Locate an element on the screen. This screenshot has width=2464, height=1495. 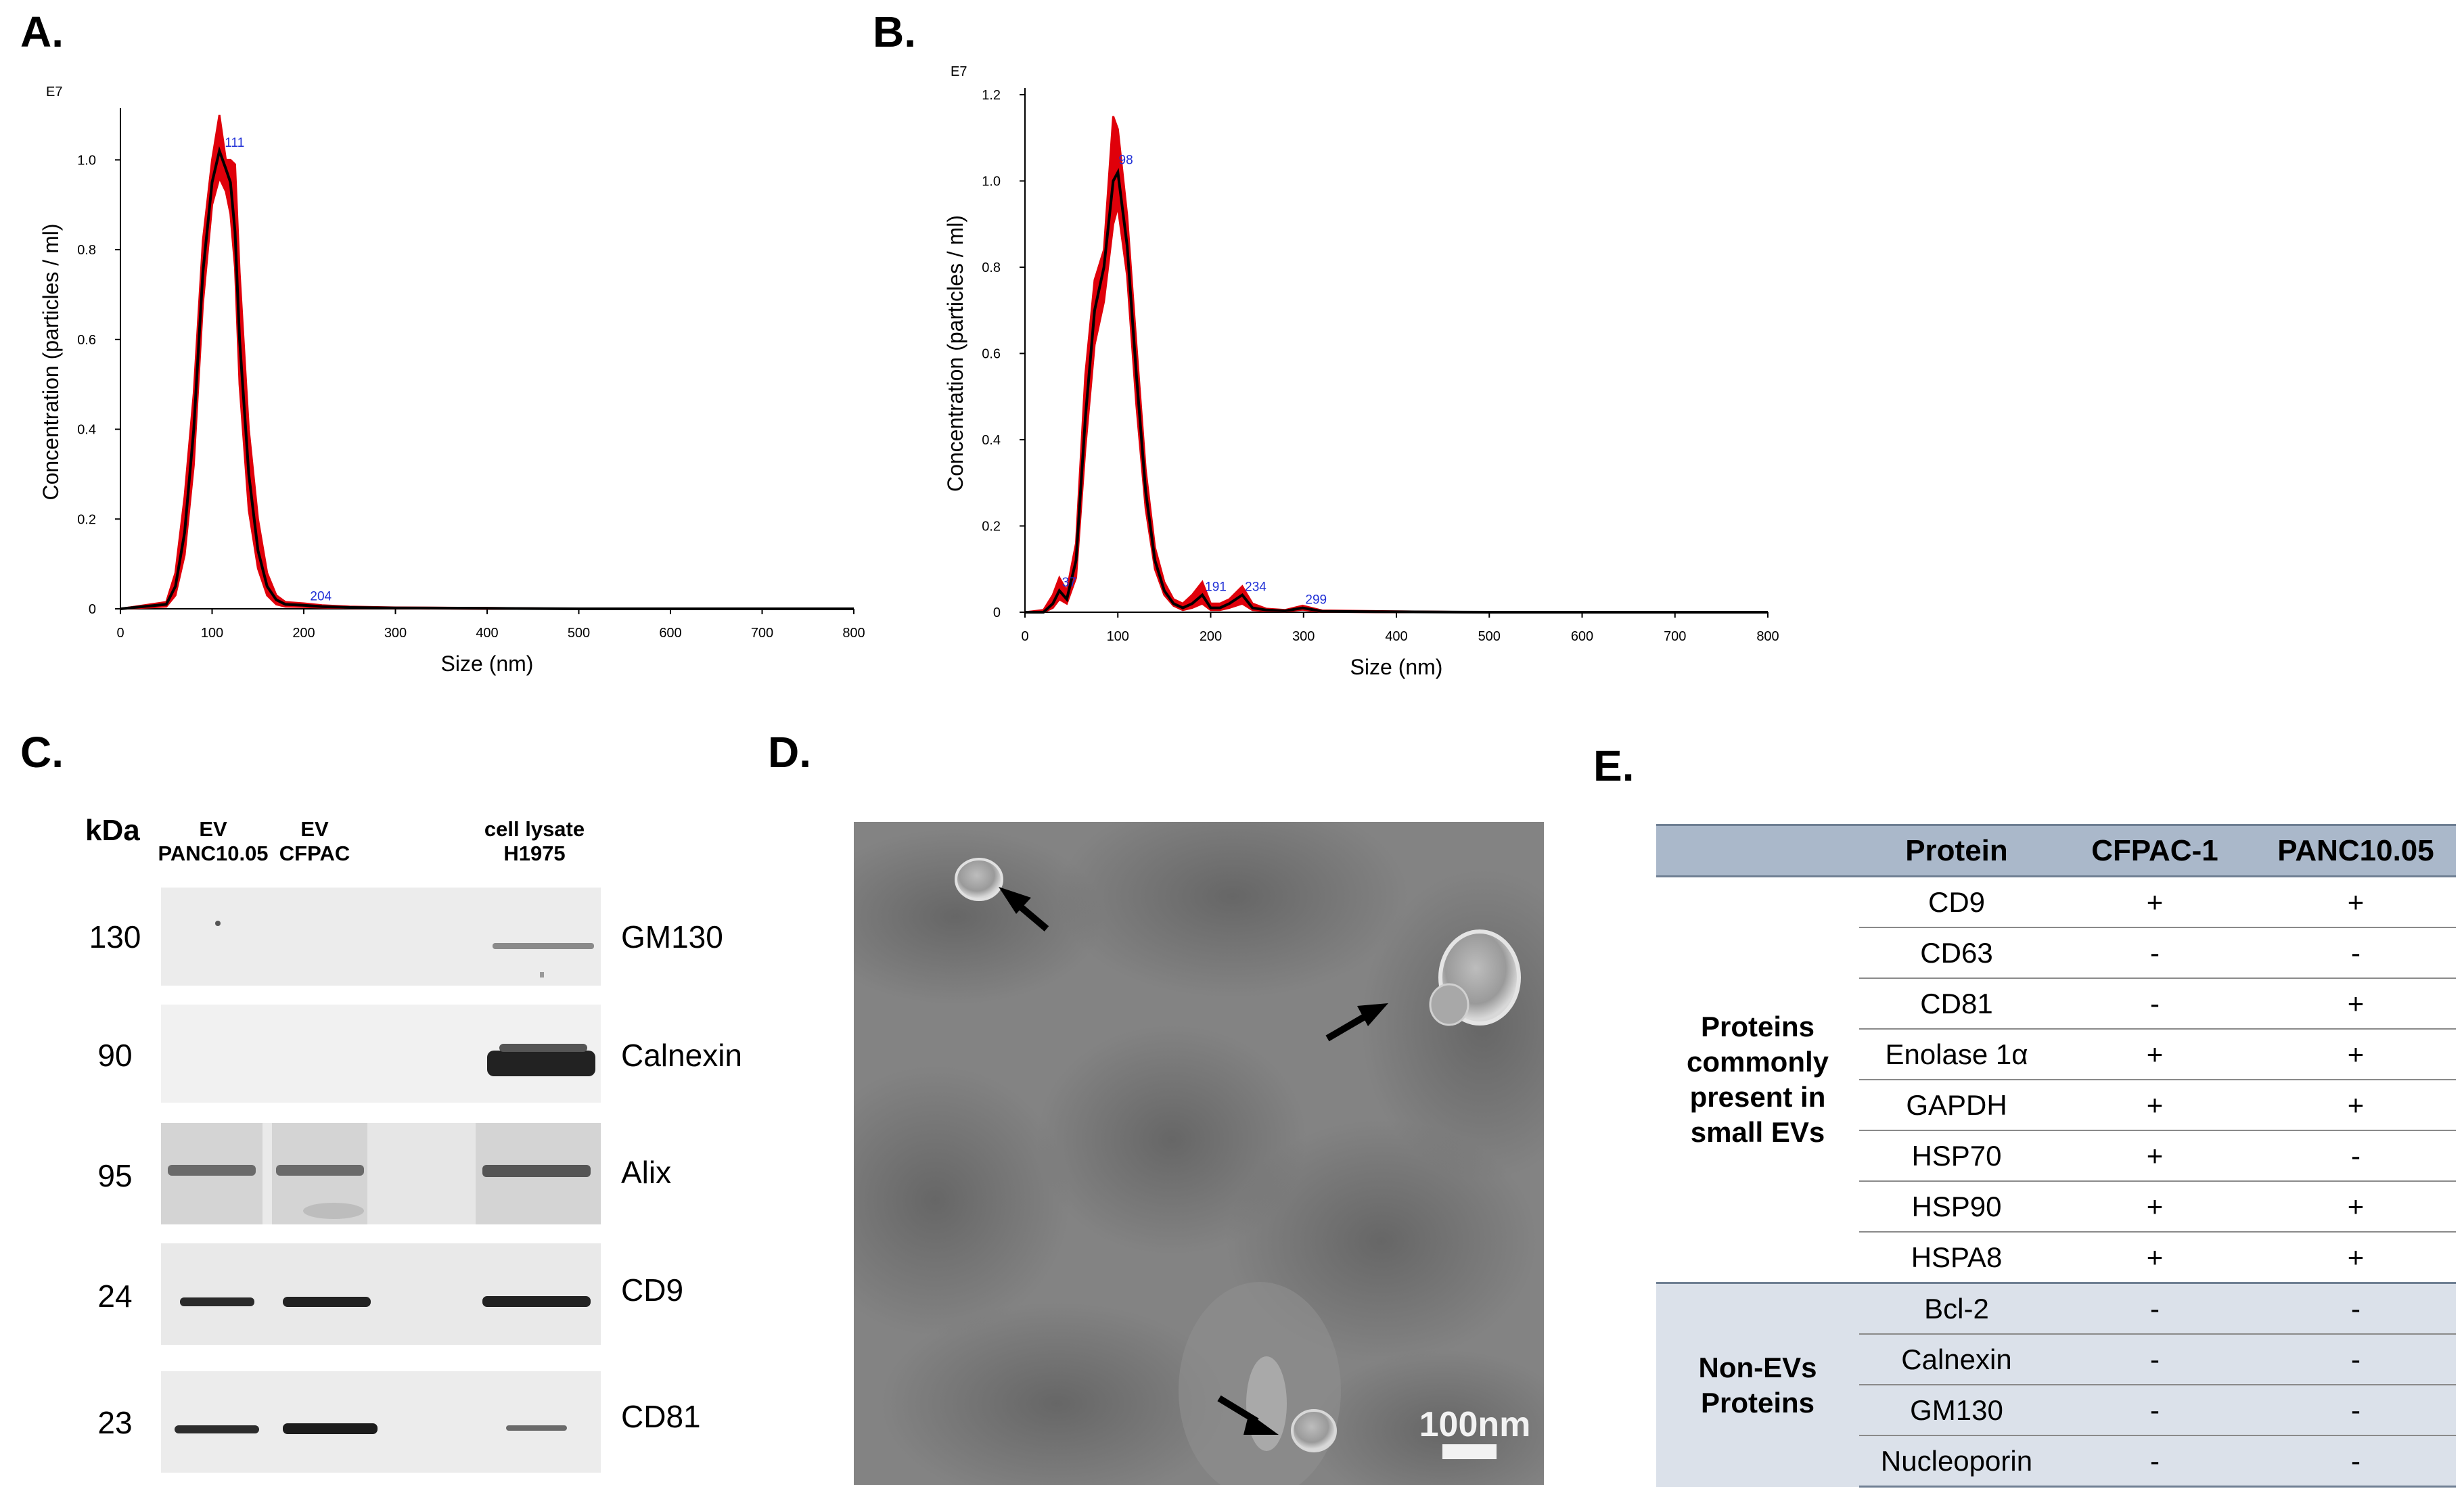
blot-strip-cd81 is located at coordinates (381, 1422).